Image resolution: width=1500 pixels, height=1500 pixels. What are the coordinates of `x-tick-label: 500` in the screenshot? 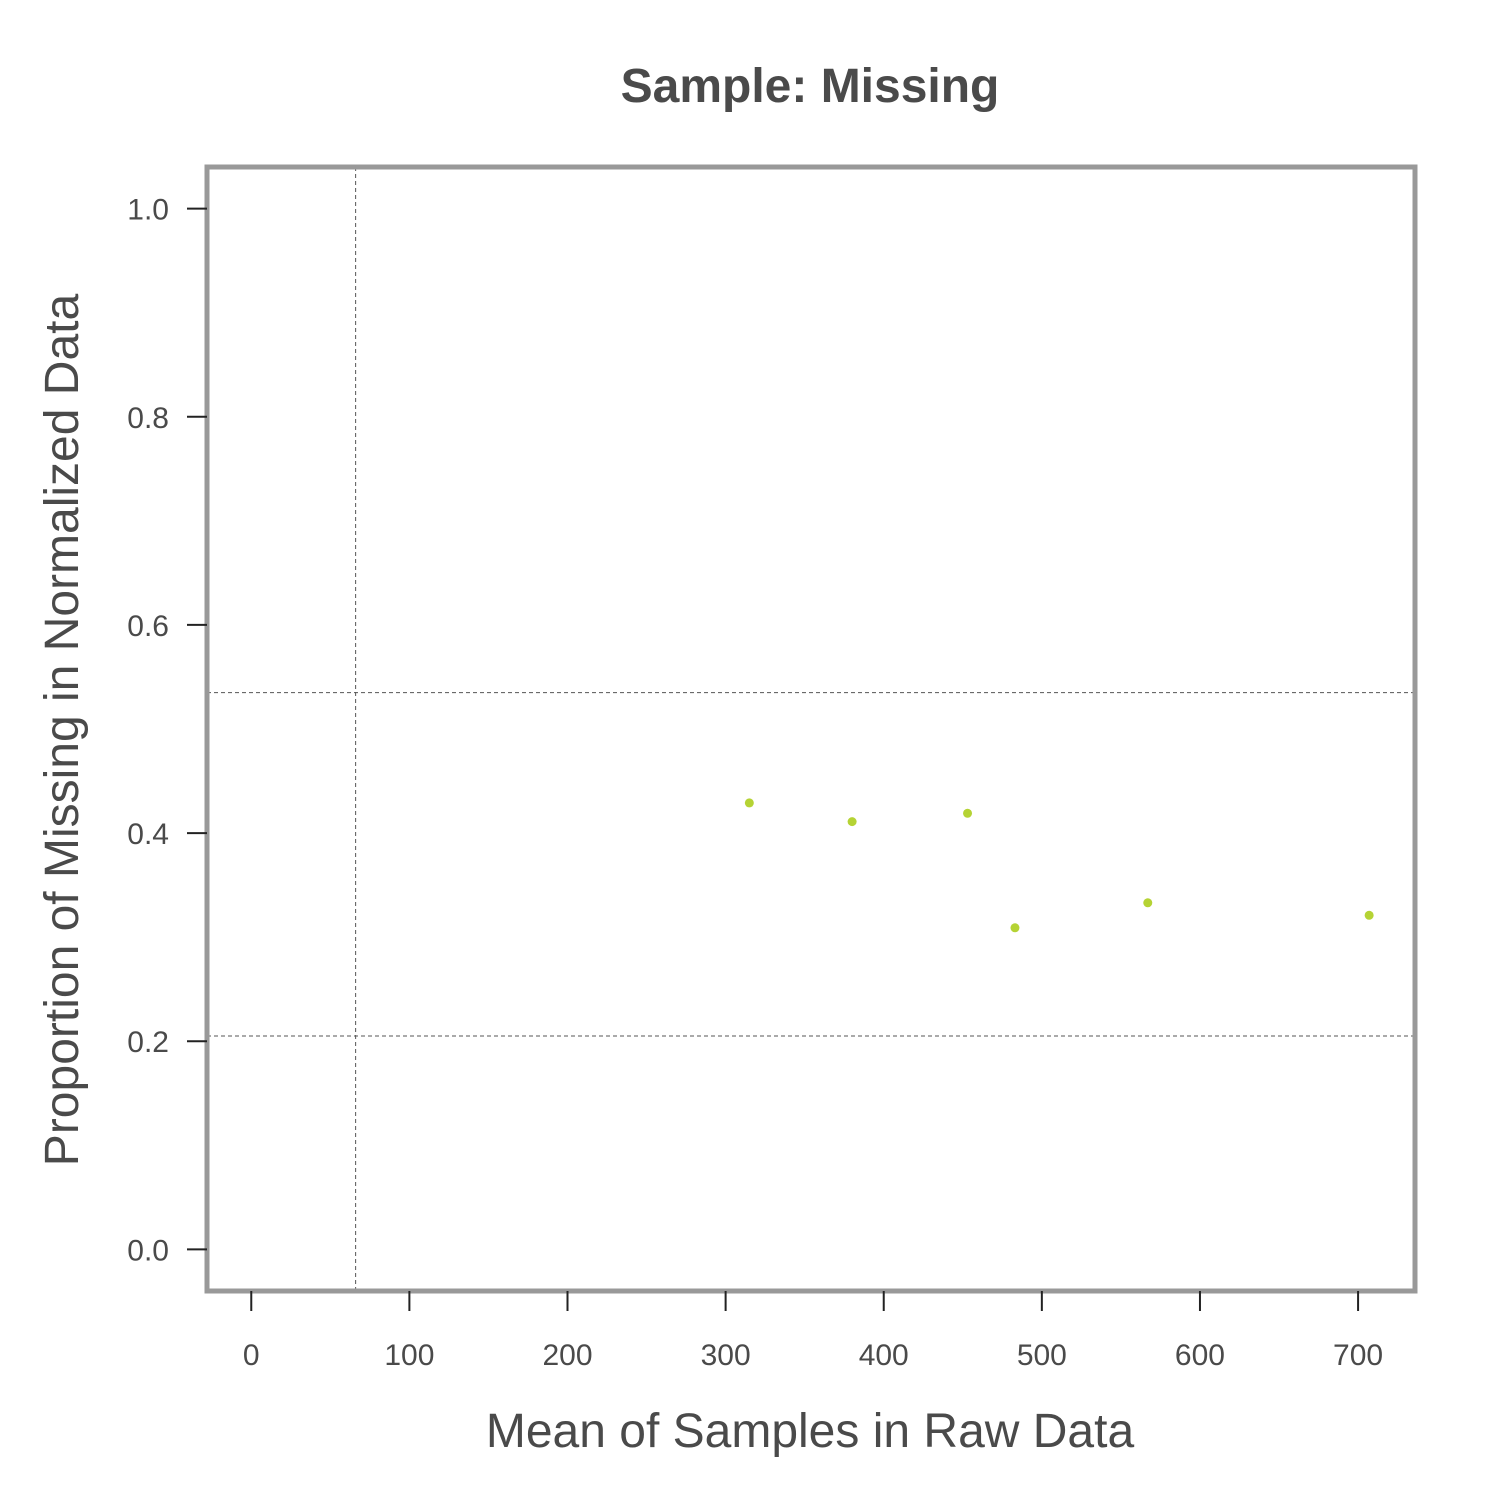 It's located at (1042, 1355).